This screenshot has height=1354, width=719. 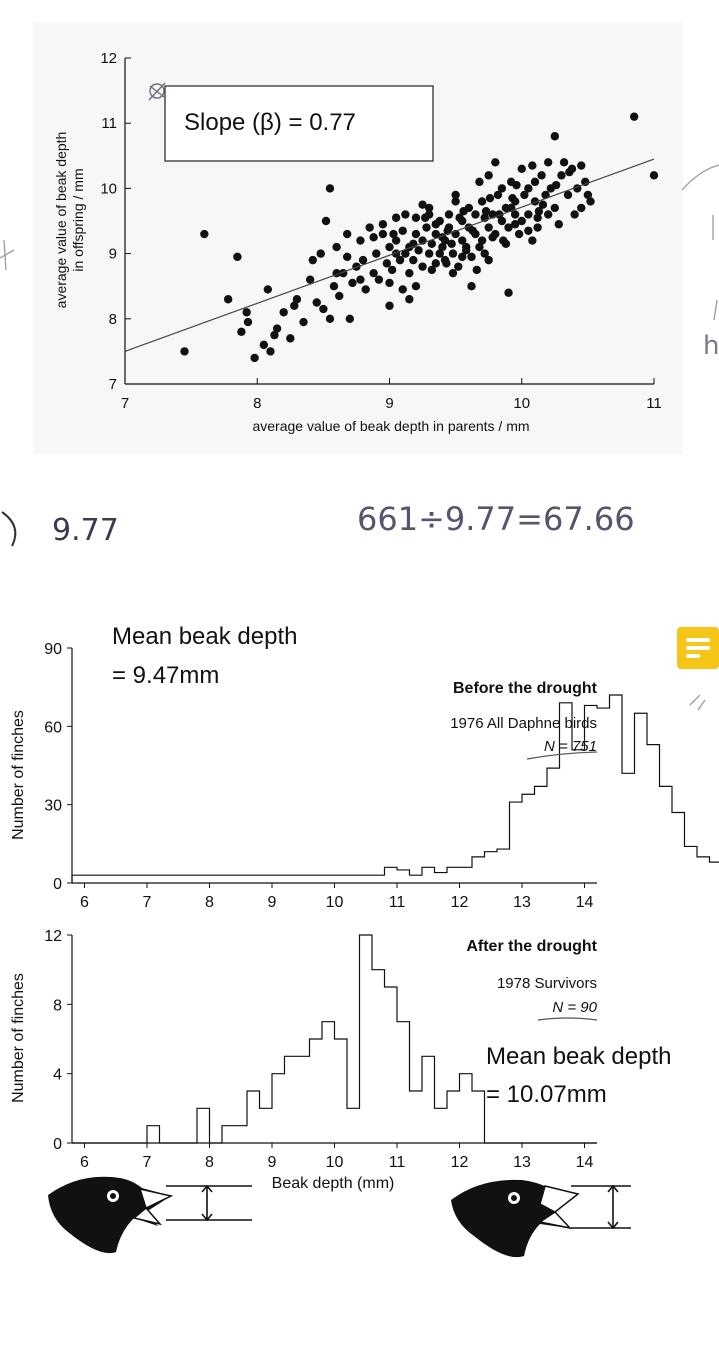 What do you see at coordinates (698, 648) in the screenshot?
I see `comment-note-icon` at bounding box center [698, 648].